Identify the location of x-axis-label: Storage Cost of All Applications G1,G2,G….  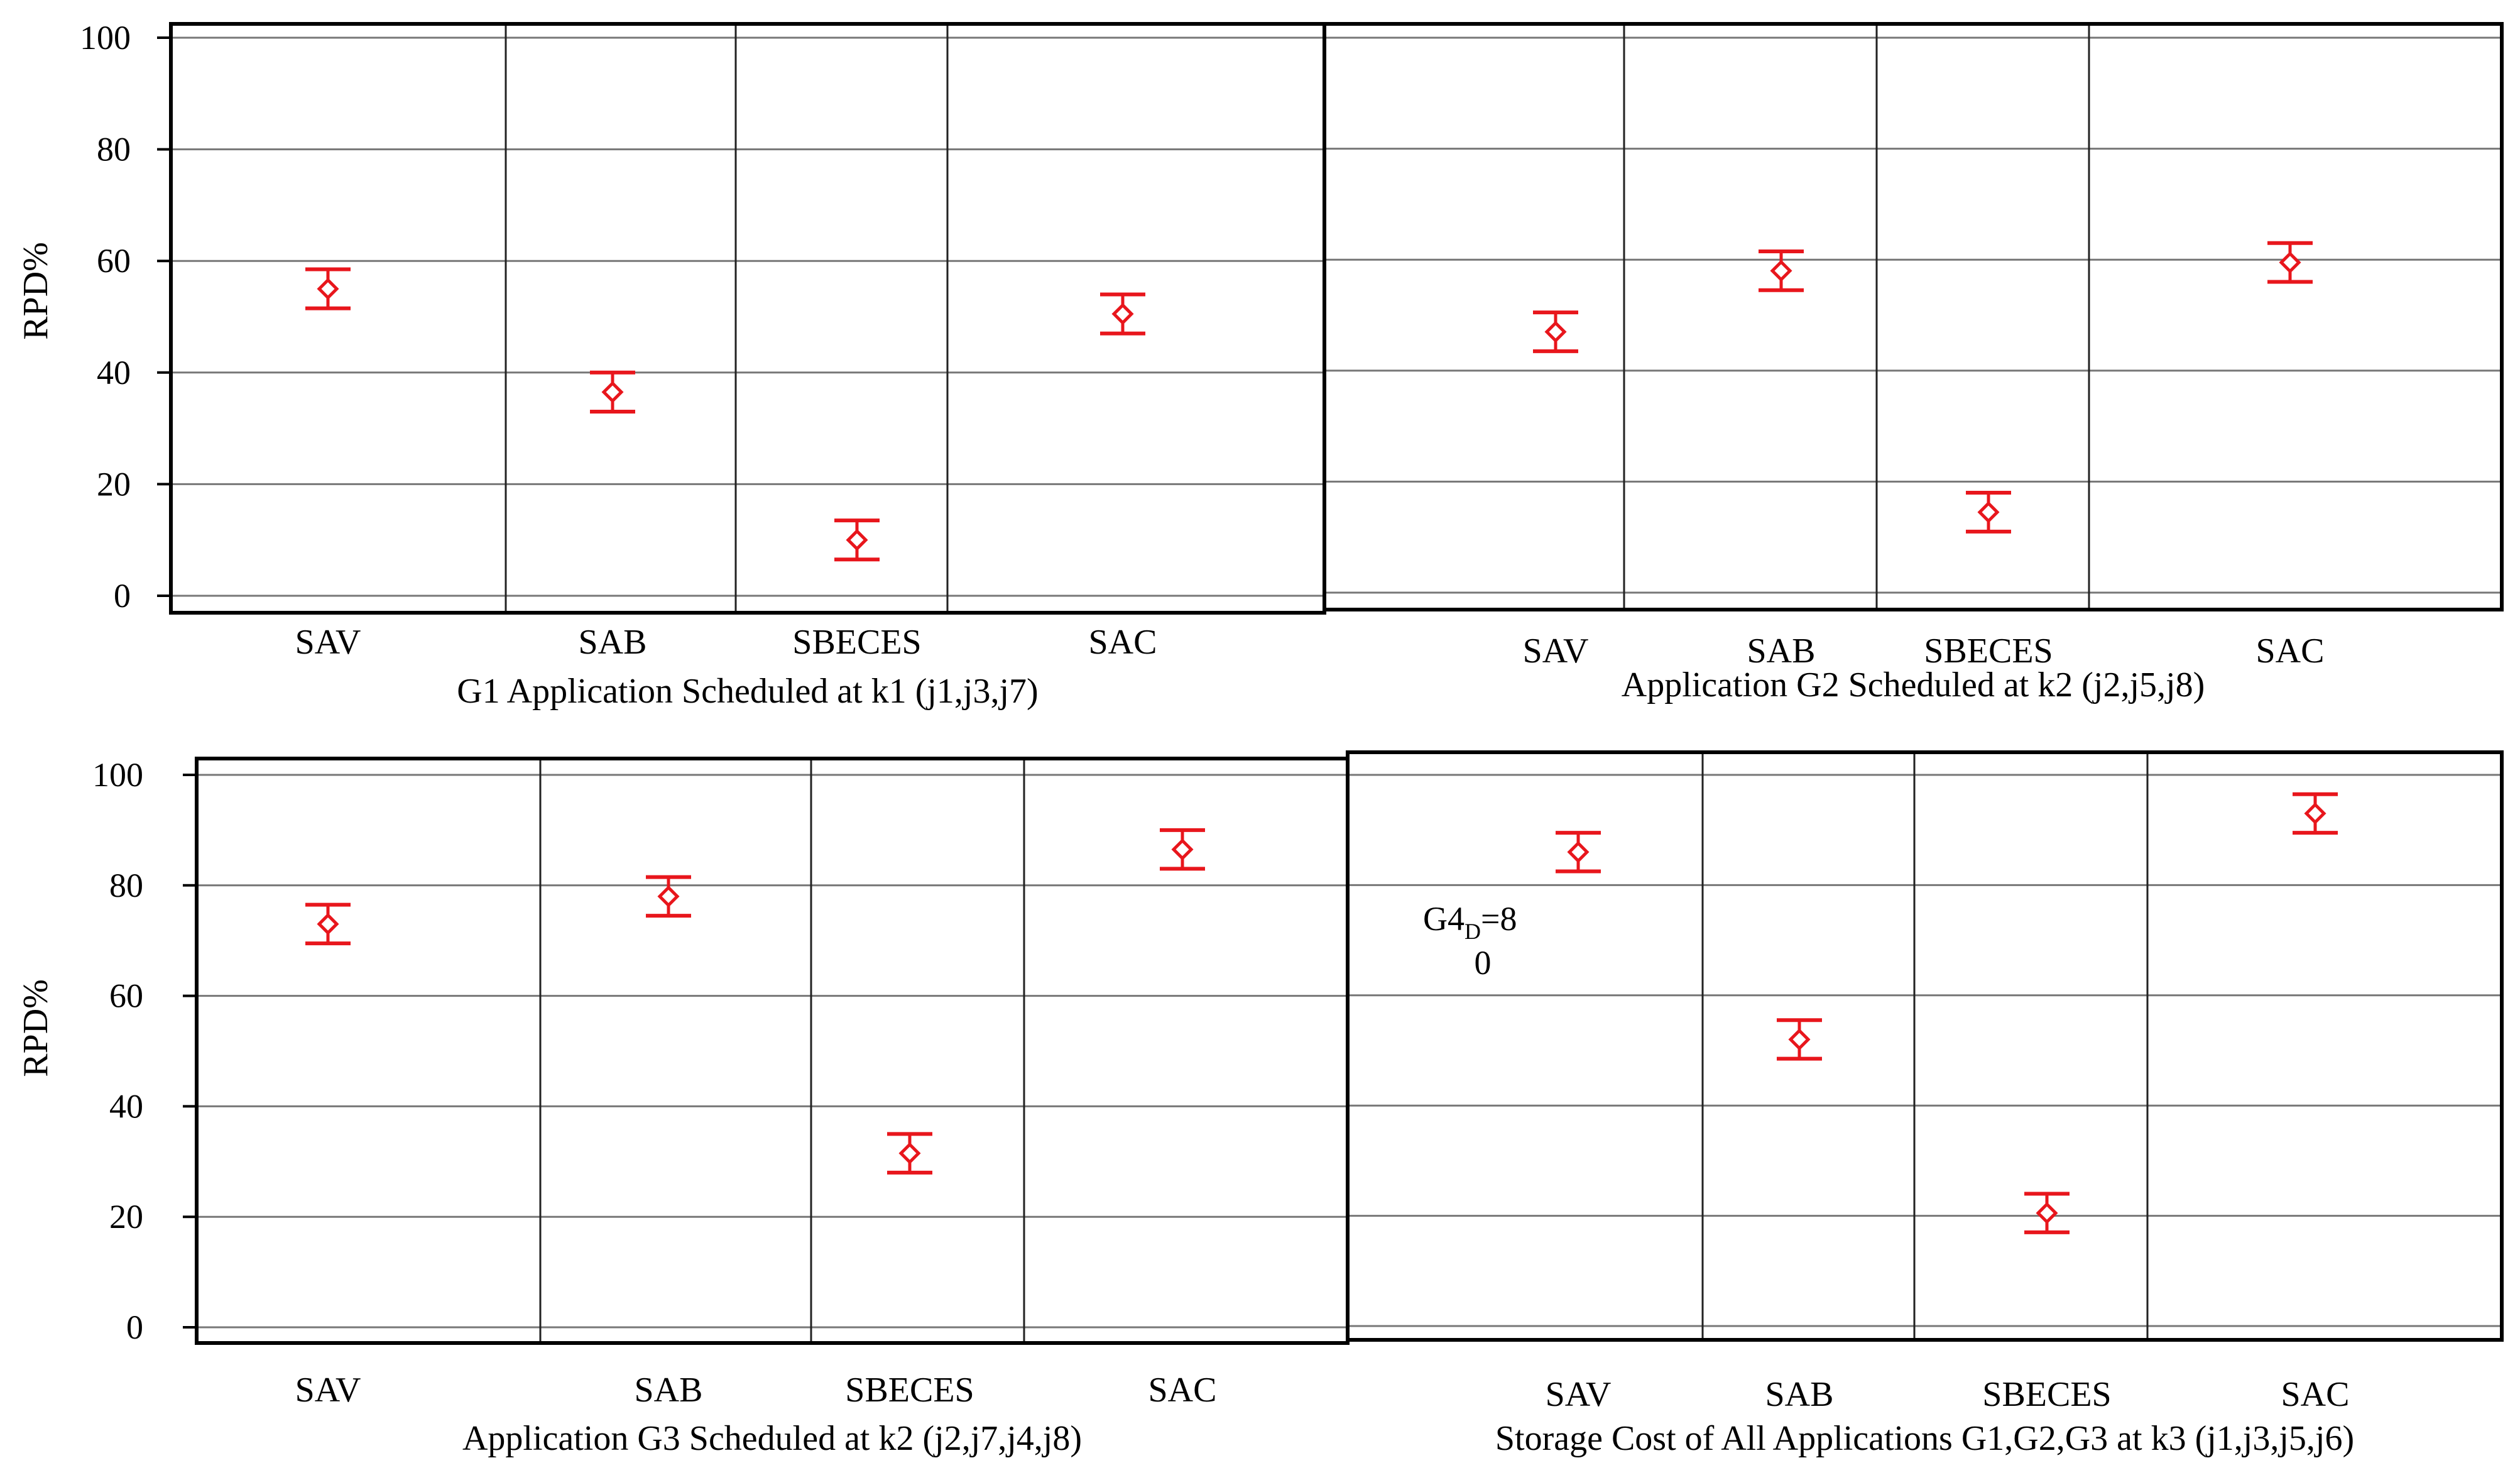
(1924, 1438).